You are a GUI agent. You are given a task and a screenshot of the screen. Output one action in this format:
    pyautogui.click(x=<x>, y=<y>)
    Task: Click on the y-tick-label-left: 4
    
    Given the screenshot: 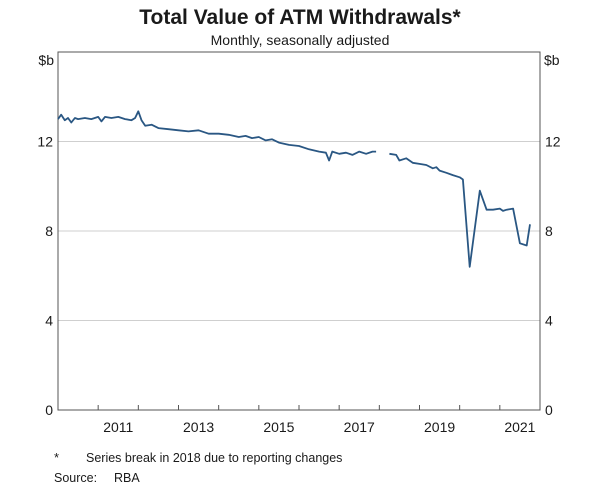 What is the action you would take?
    pyautogui.click(x=49, y=321)
    